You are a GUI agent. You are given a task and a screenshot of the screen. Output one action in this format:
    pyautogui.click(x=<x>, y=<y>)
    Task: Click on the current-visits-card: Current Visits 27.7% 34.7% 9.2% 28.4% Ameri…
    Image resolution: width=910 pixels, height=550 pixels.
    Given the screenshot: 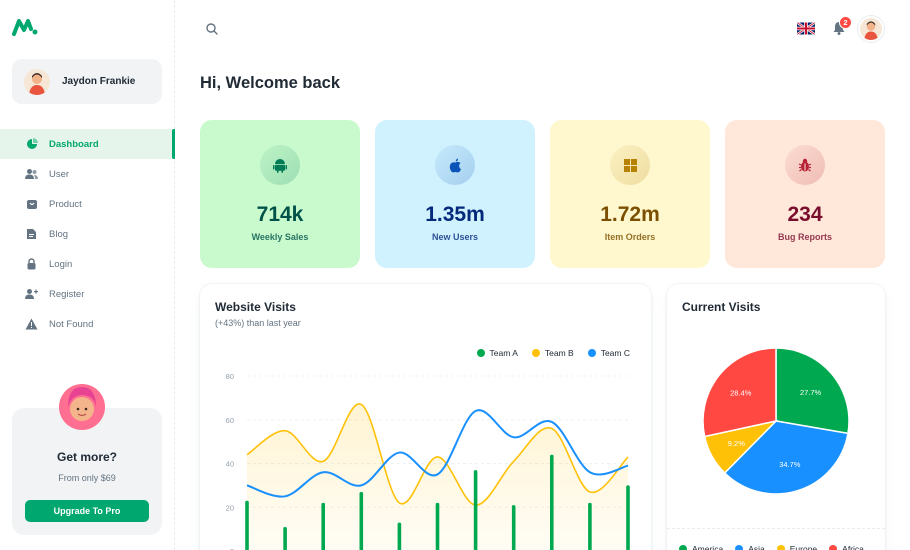 What is the action you would take?
    pyautogui.click(x=776, y=417)
    